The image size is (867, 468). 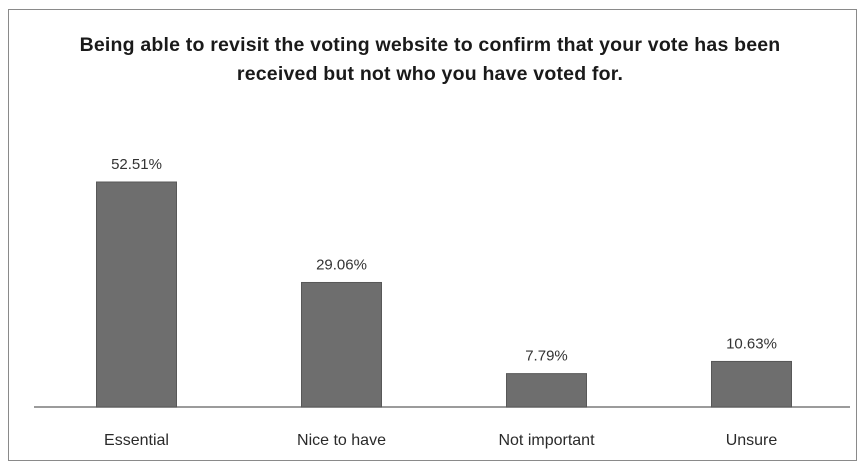 What do you see at coordinates (341, 440) in the screenshot?
I see `tick-label-nice-to-have: Nice to have` at bounding box center [341, 440].